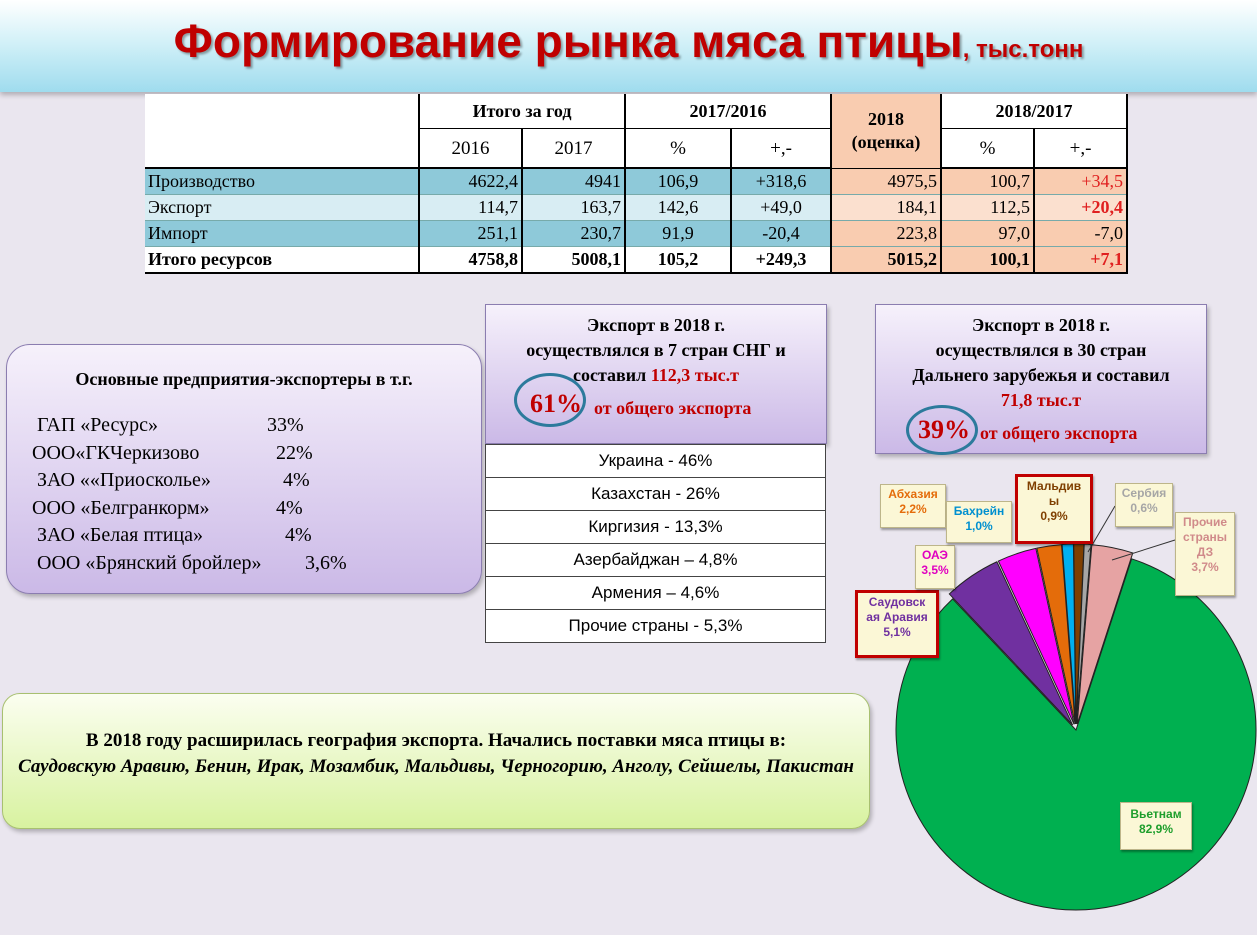 The height and width of the screenshot is (935, 1257). What do you see at coordinates (1054, 493) in the screenshot?
I see `slice-name: Мальдив ы` at bounding box center [1054, 493].